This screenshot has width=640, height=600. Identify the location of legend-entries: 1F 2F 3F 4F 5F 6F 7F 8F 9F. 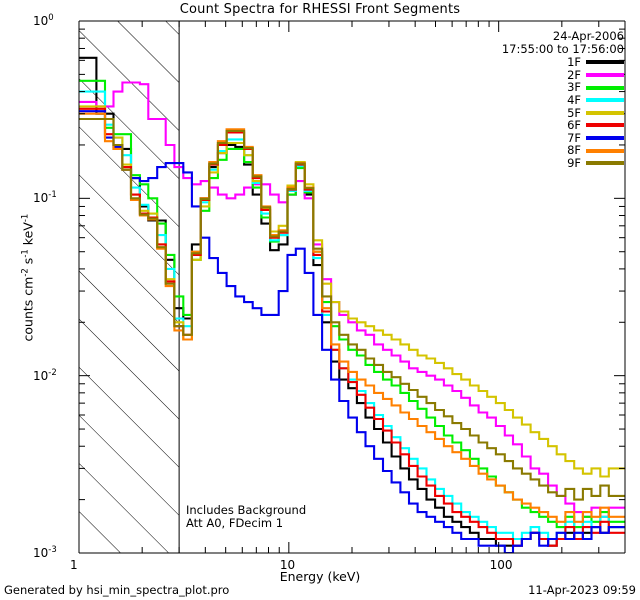
(563, 112).